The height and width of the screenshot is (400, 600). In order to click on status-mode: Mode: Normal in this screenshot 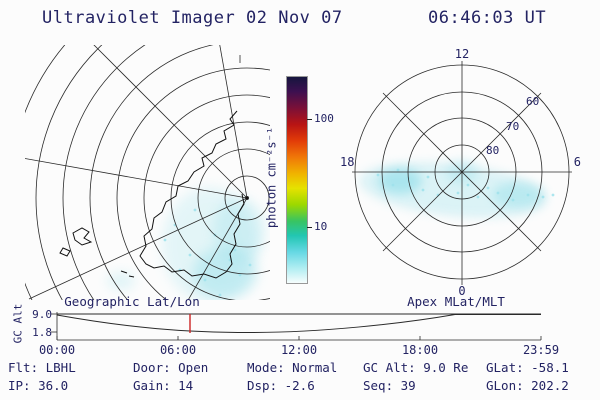, I will do `click(292, 367)`.